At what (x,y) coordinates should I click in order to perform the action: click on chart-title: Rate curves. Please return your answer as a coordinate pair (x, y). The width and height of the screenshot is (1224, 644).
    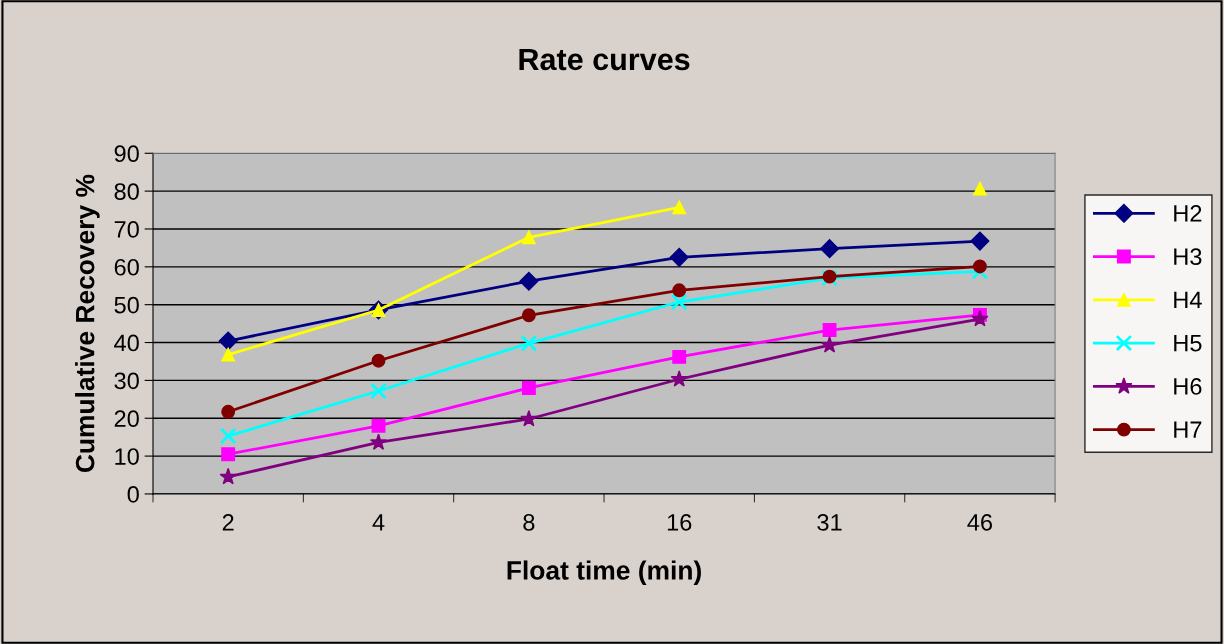
    Looking at the image, I should click on (604, 59).